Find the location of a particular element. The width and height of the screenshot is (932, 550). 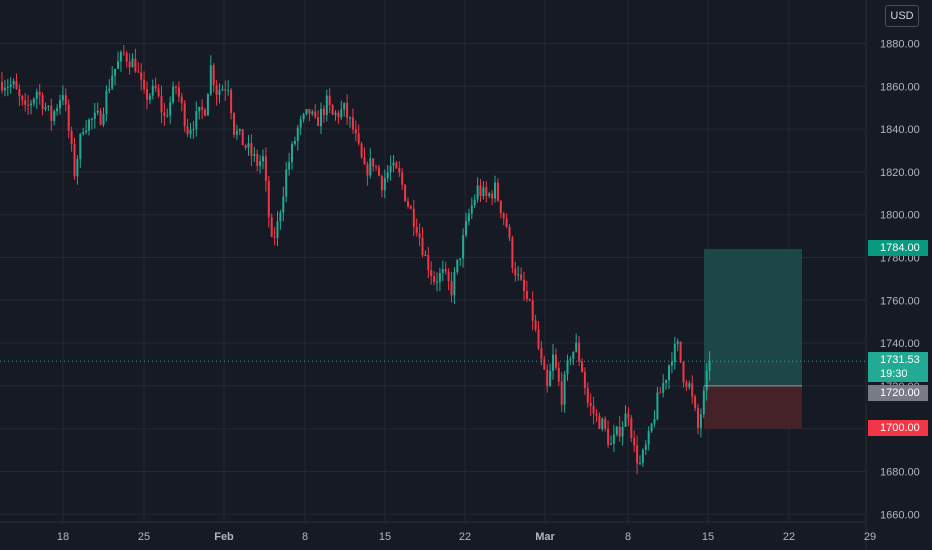

price-tick-label: 1860.00 is located at coordinates (900, 87).